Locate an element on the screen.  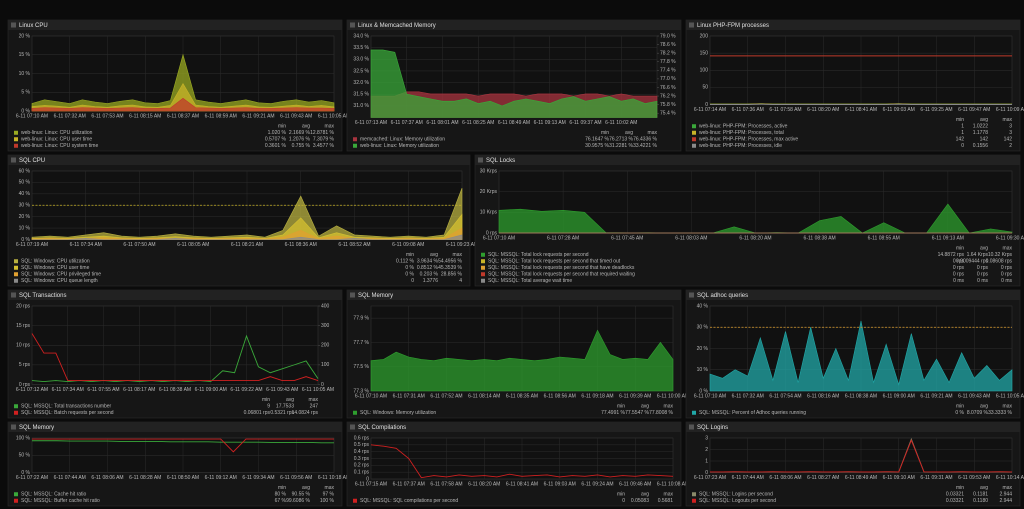
legend-stat: 54.4956 % is located at coordinates (450, 262).